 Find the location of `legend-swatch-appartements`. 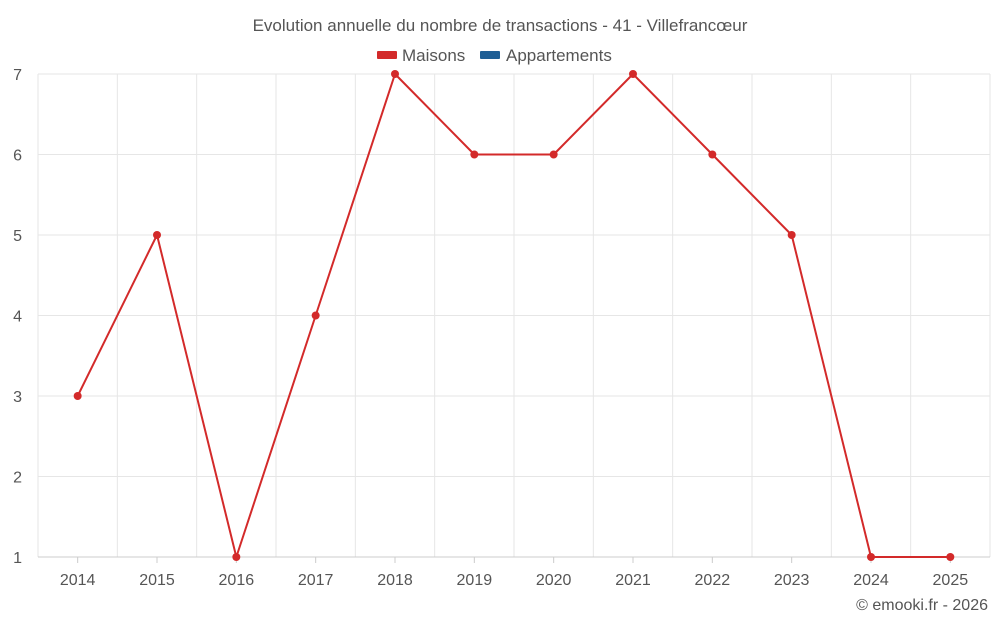

legend-swatch-appartements is located at coordinates (490, 55).